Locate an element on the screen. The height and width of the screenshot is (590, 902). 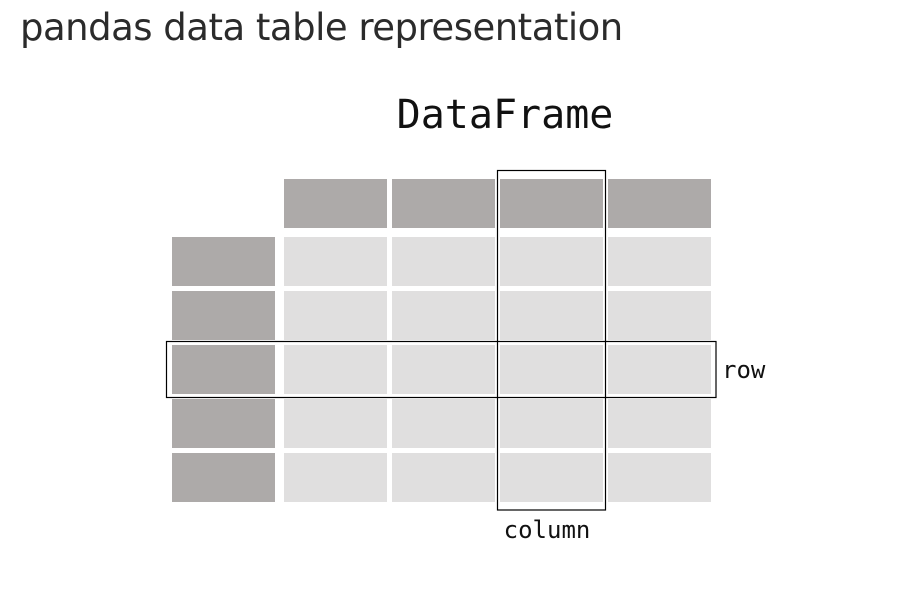
column-highlight-outline is located at coordinates (551, 340).